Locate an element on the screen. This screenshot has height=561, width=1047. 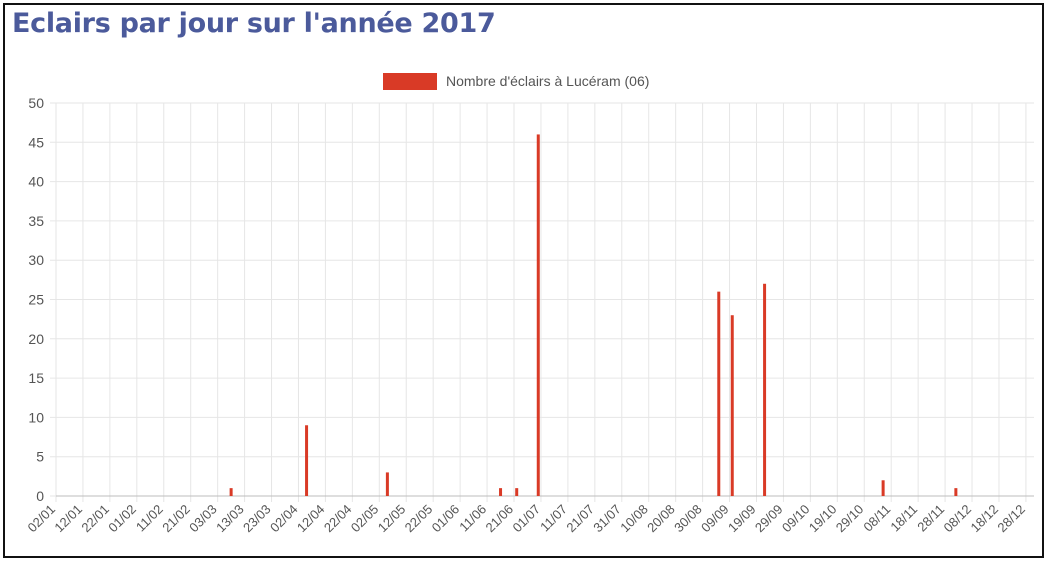
x-tick-label: 01/02 is located at coordinates (122, 519).